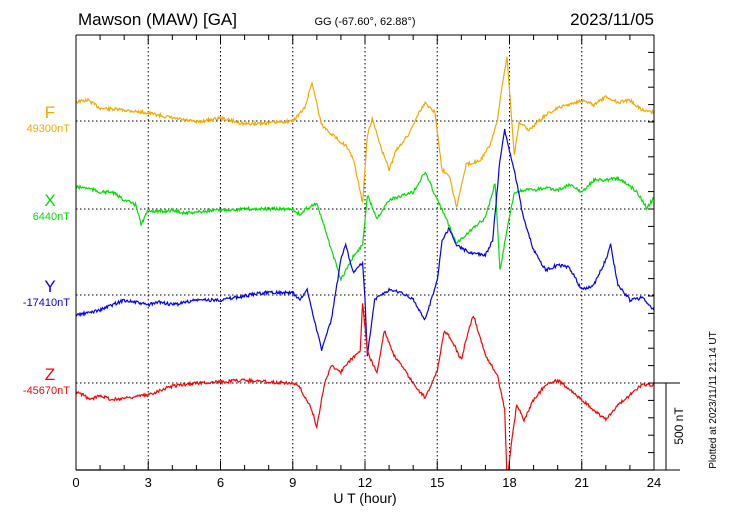  I want to click on series-baseline-x: 6440nT, so click(52, 217).